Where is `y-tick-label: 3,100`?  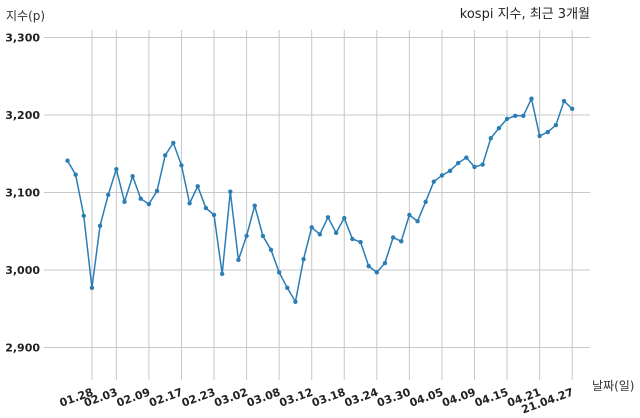
y-tick-label: 3,100 is located at coordinates (22, 193).